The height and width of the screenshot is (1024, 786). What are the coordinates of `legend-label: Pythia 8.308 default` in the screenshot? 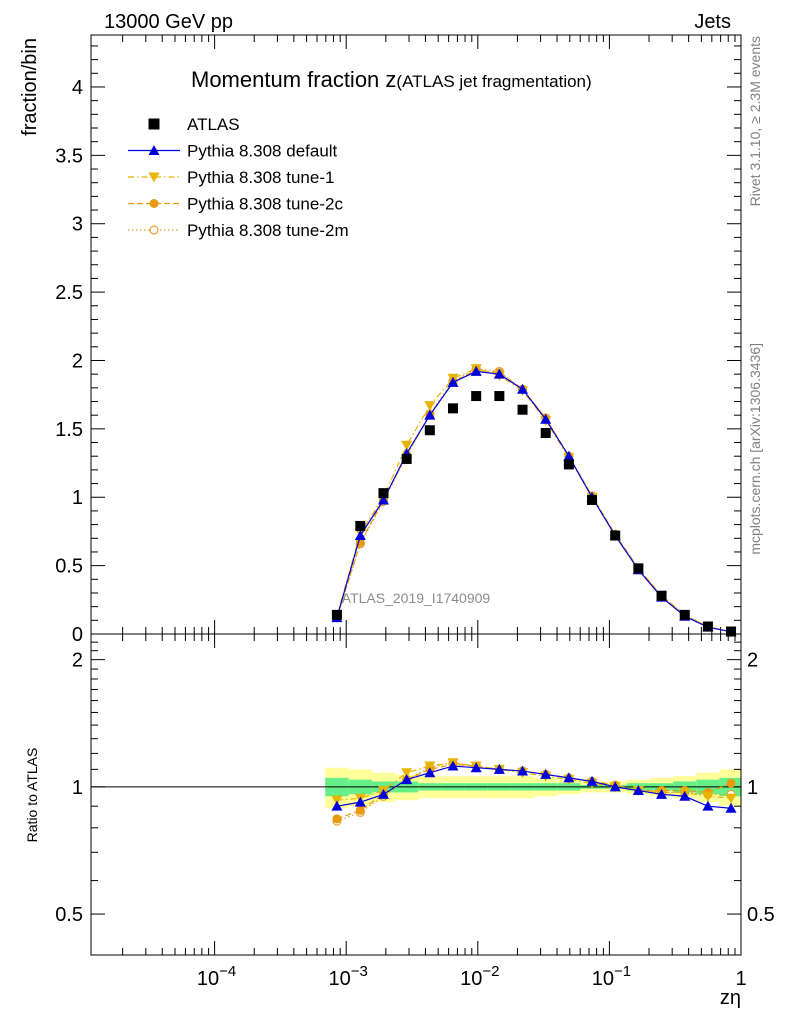 It's located at (262, 151).